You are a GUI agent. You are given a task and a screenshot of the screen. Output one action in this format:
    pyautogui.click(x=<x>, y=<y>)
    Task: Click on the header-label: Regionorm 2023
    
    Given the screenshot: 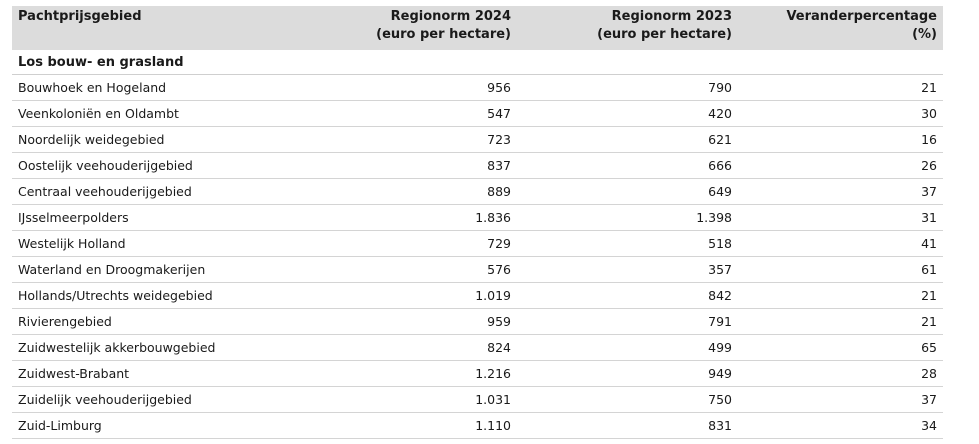 What is the action you would take?
    pyautogui.click(x=671, y=16)
    